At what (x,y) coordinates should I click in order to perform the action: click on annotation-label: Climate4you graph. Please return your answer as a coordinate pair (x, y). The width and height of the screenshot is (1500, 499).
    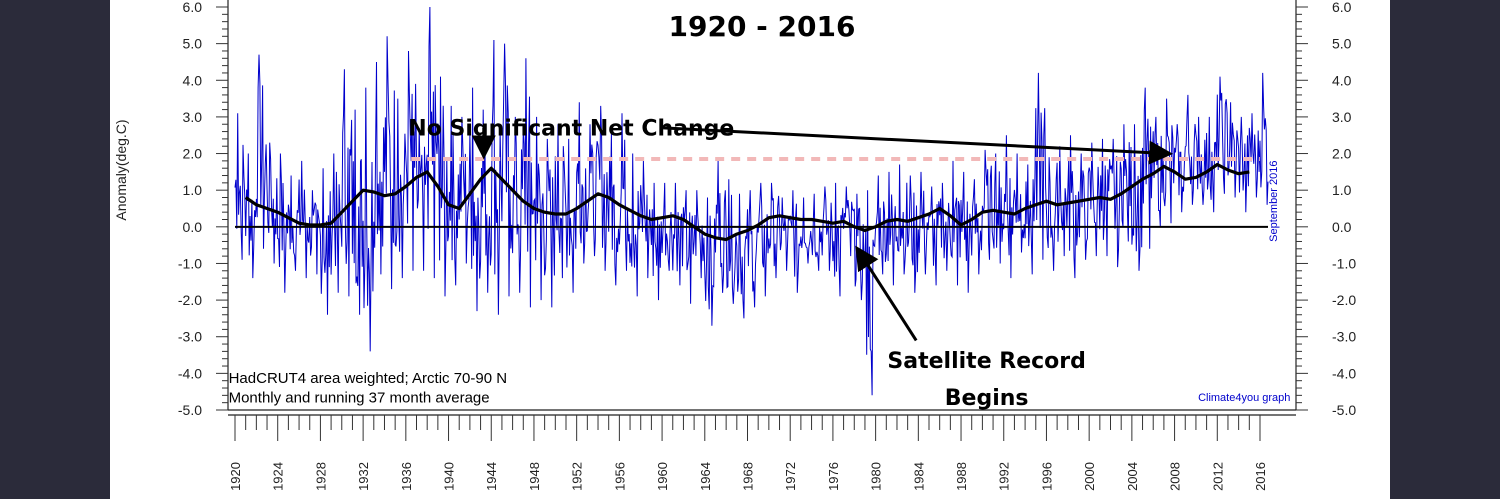
    Looking at the image, I should click on (1244, 398).